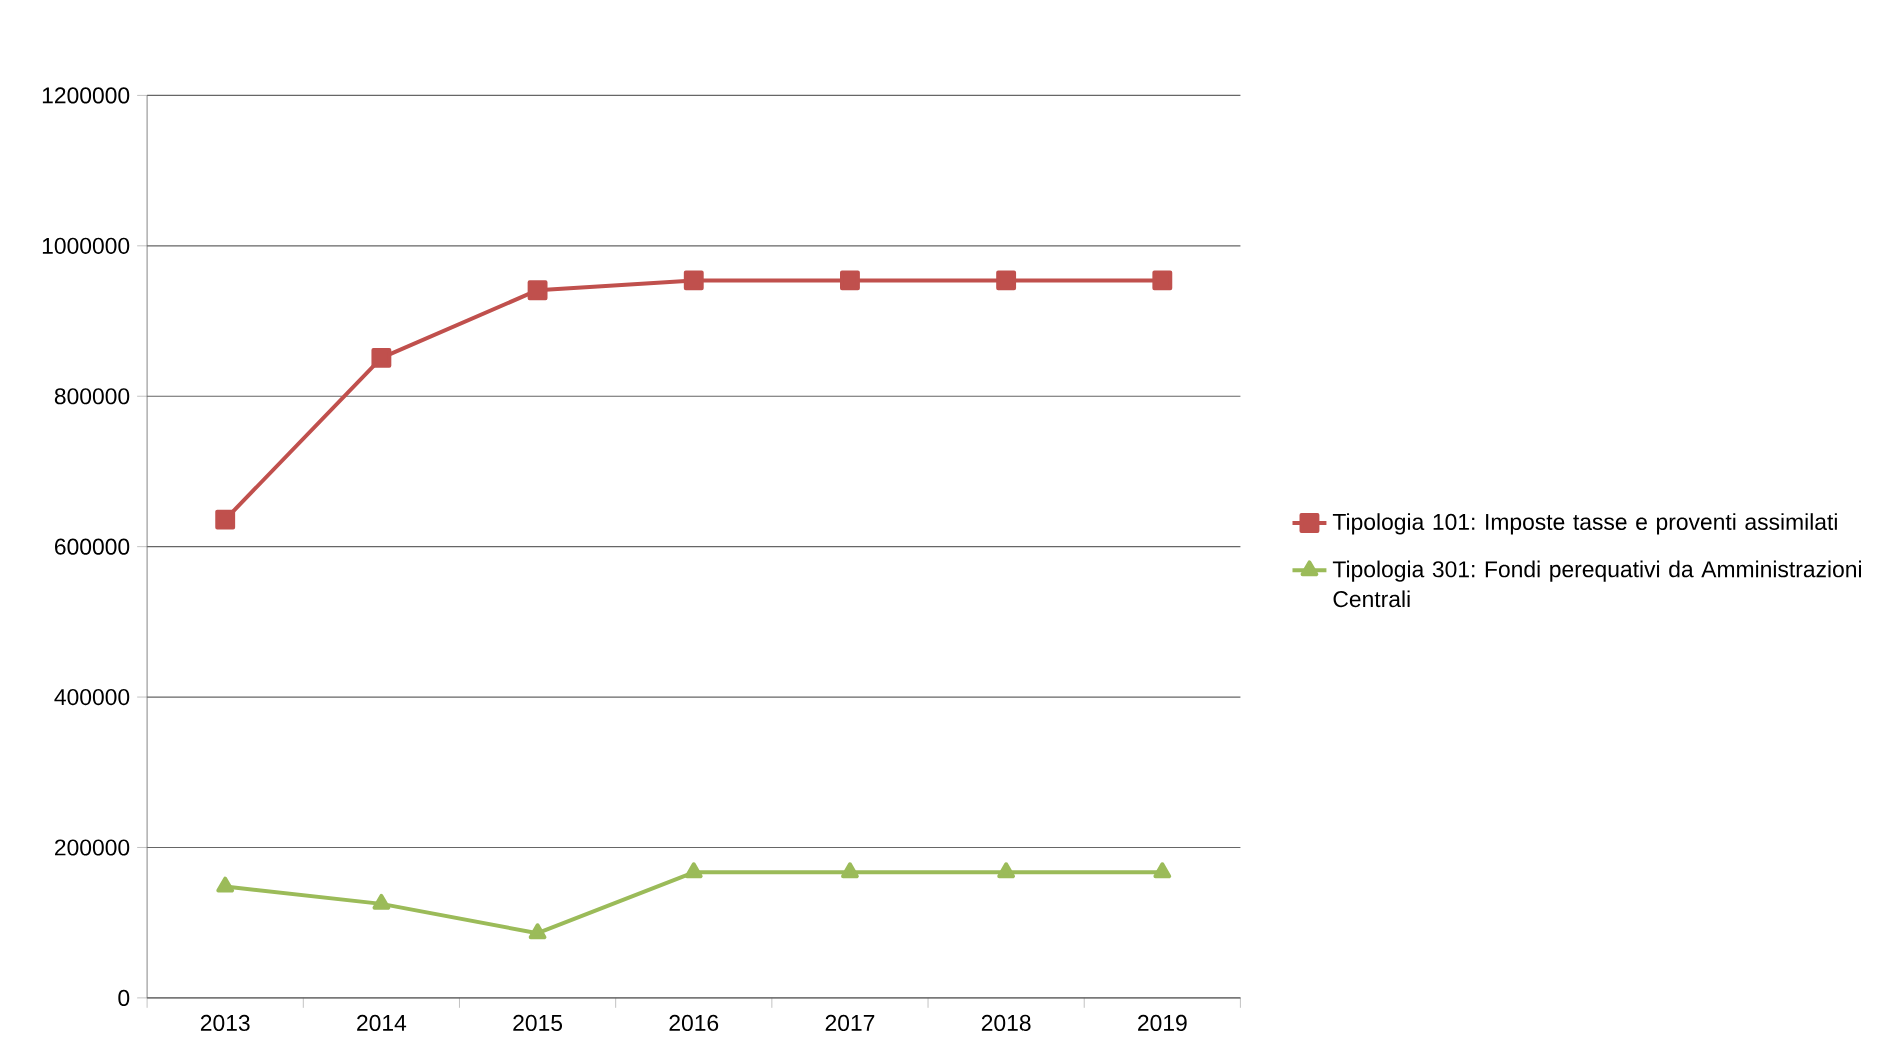  What do you see at coordinates (1596, 584) in the screenshot?
I see `legend-label: Tipologia 301: Fondi perequativi da Amministrazioni Centrali` at bounding box center [1596, 584].